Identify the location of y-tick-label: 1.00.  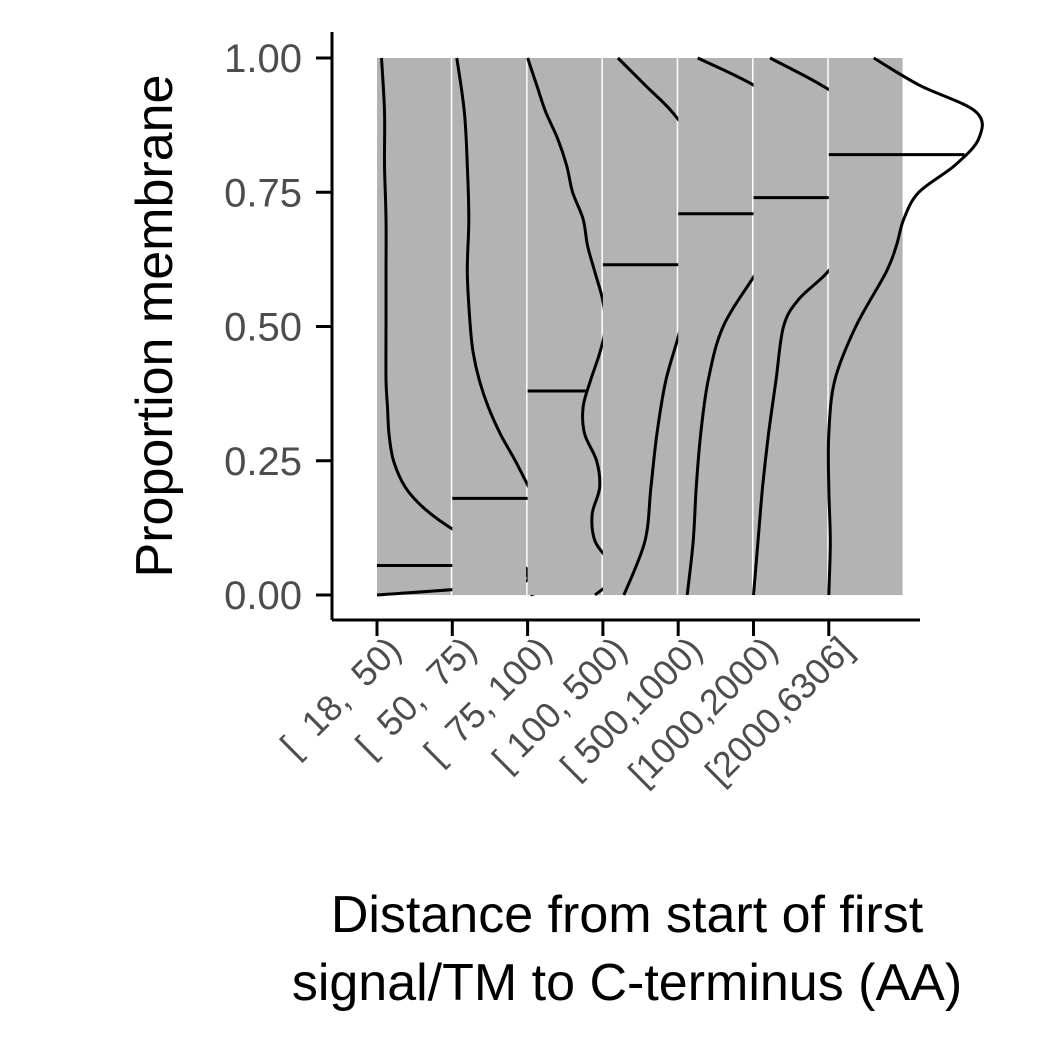
(263, 59).